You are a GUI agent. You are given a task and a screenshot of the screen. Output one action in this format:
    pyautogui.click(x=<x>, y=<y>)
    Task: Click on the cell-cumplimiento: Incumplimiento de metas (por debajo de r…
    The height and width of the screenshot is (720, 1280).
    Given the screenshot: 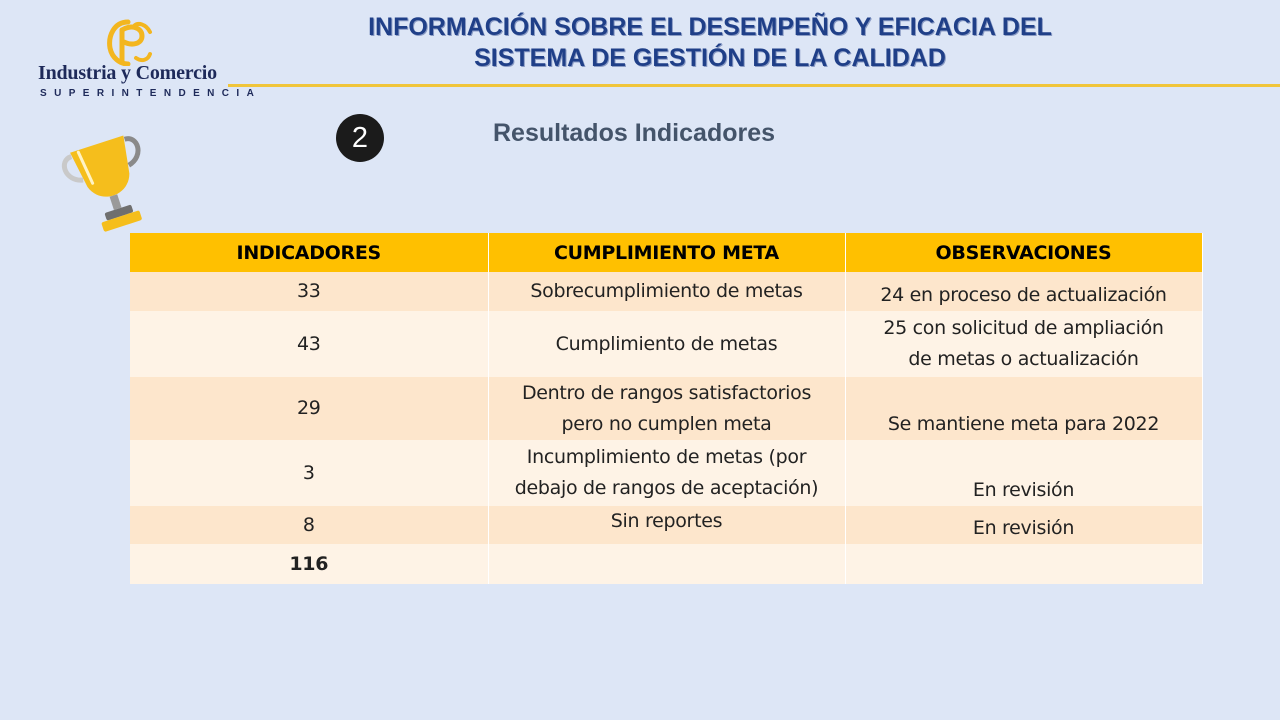 What is the action you would take?
    pyautogui.click(x=667, y=473)
    